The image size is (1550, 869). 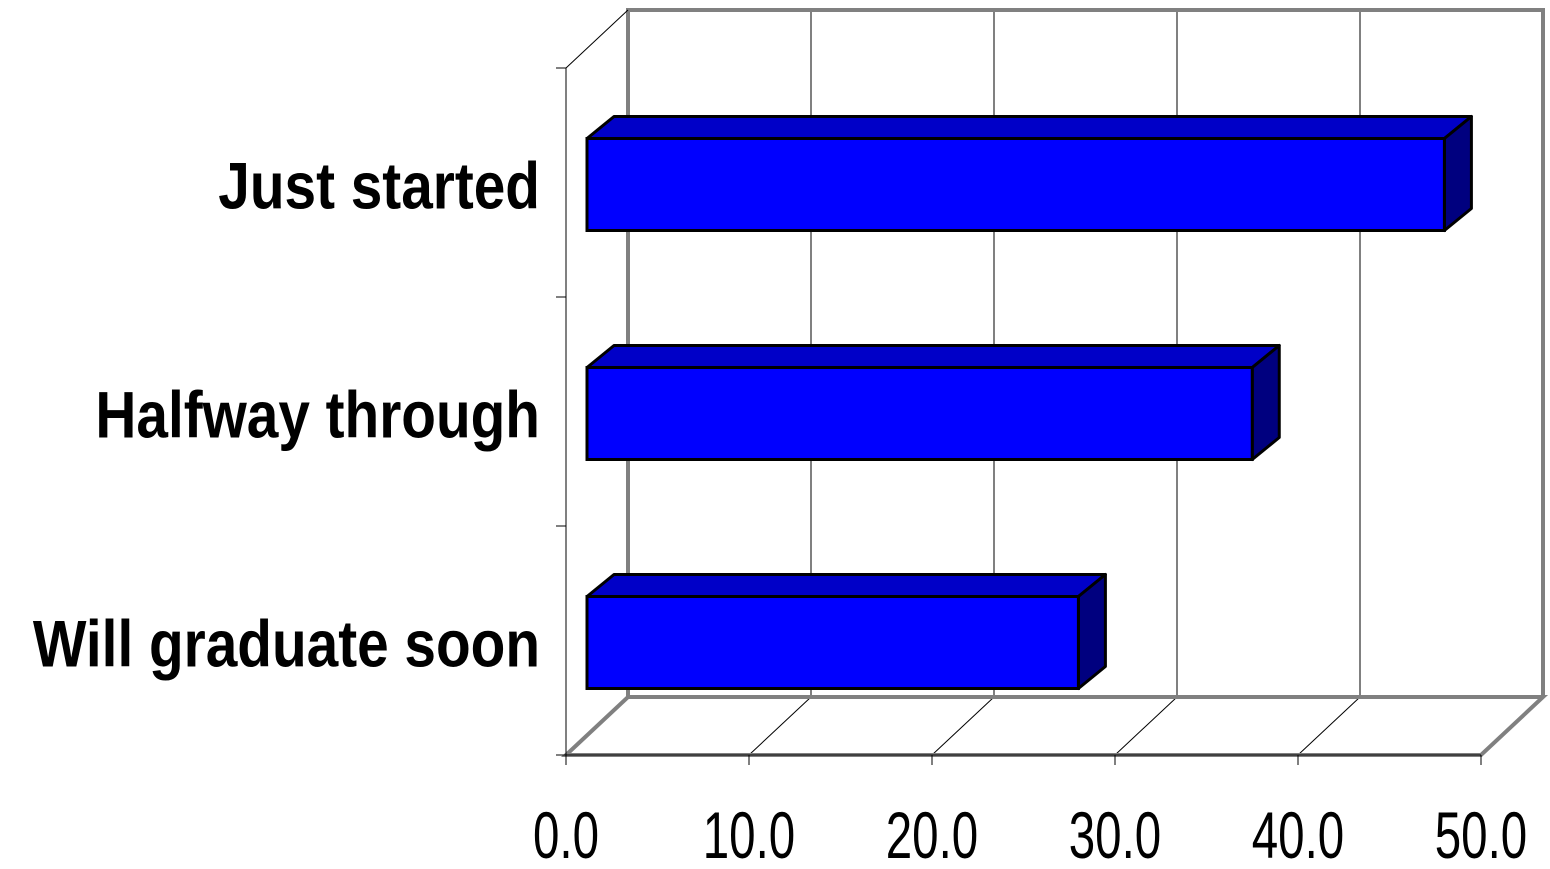 I want to click on x-tick-label: 50.0, so click(x=1481, y=831).